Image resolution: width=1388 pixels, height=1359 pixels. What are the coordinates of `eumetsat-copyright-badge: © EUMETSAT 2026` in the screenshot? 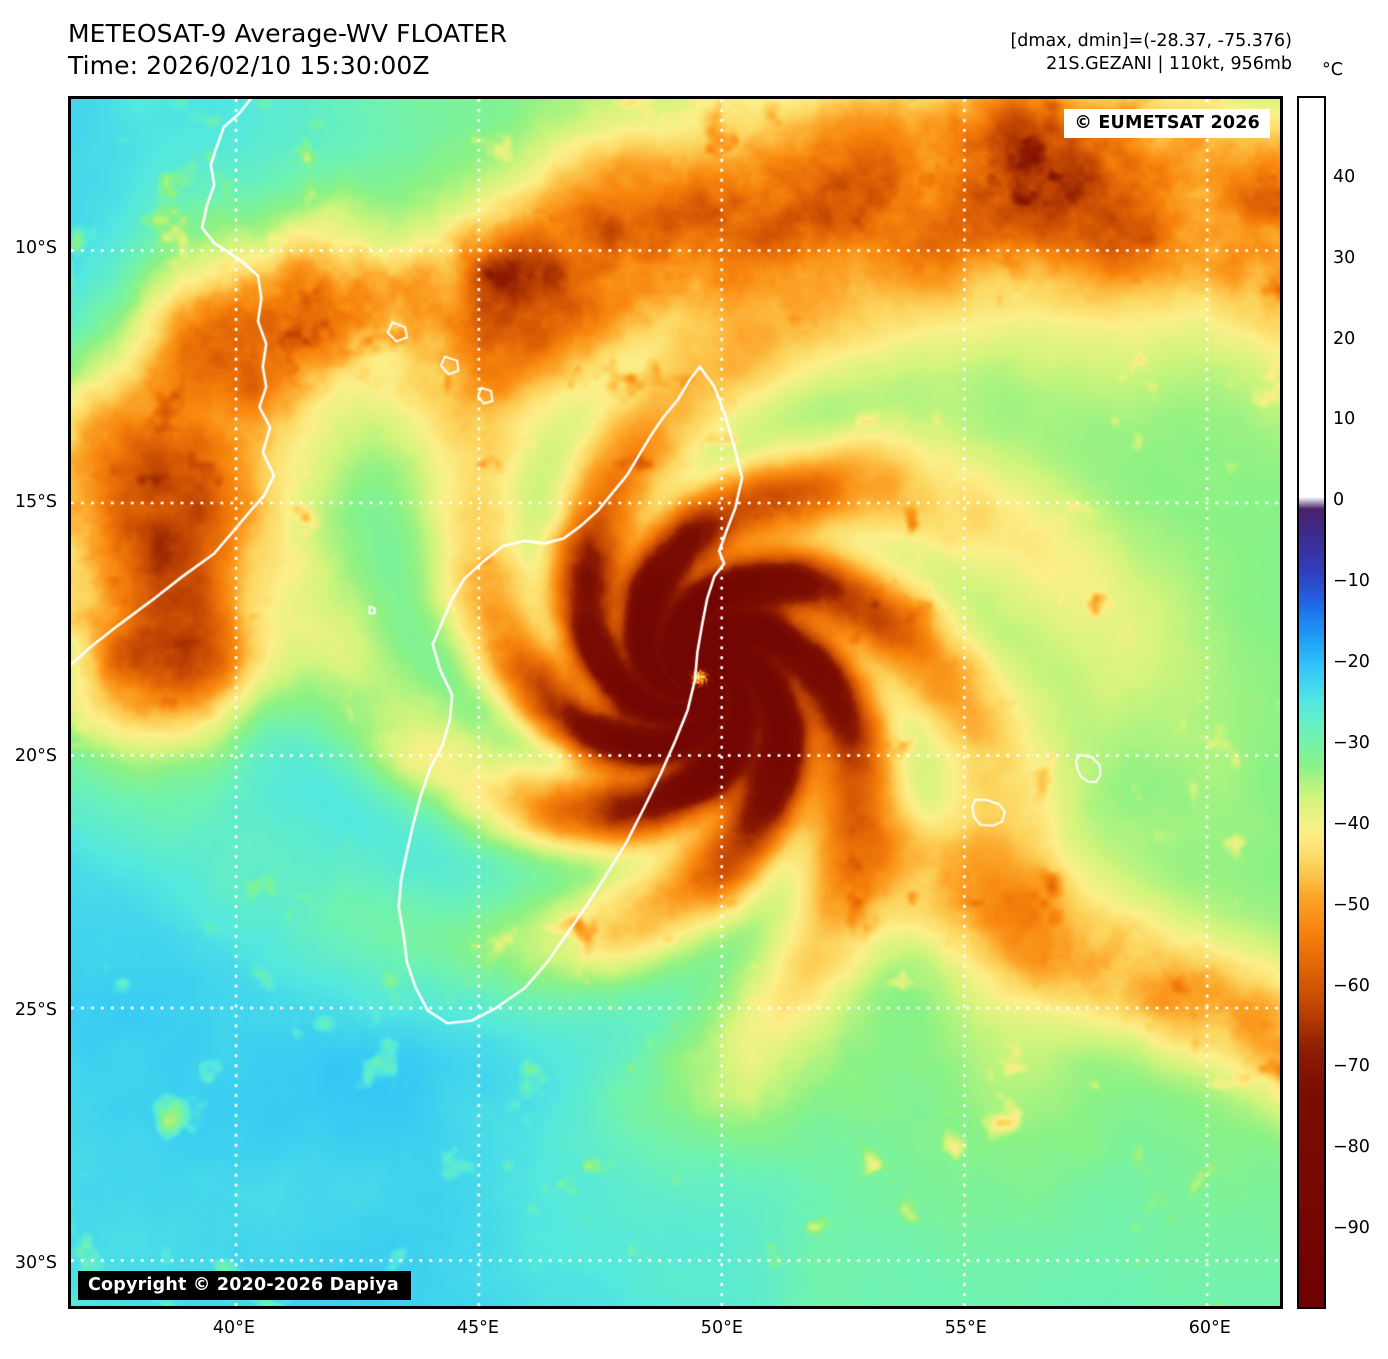 It's located at (1167, 123).